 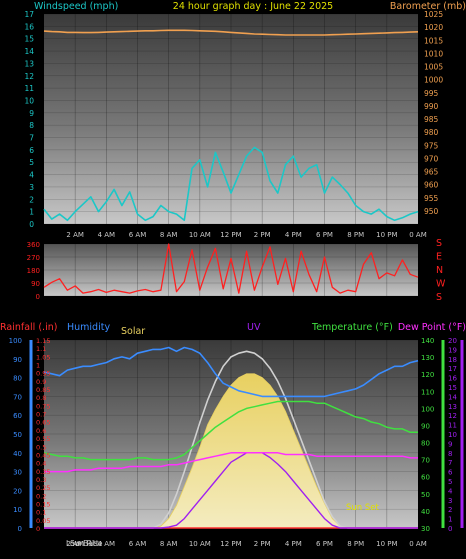 I want to click on rain-tick-label: 1.1, so click(x=41, y=349).